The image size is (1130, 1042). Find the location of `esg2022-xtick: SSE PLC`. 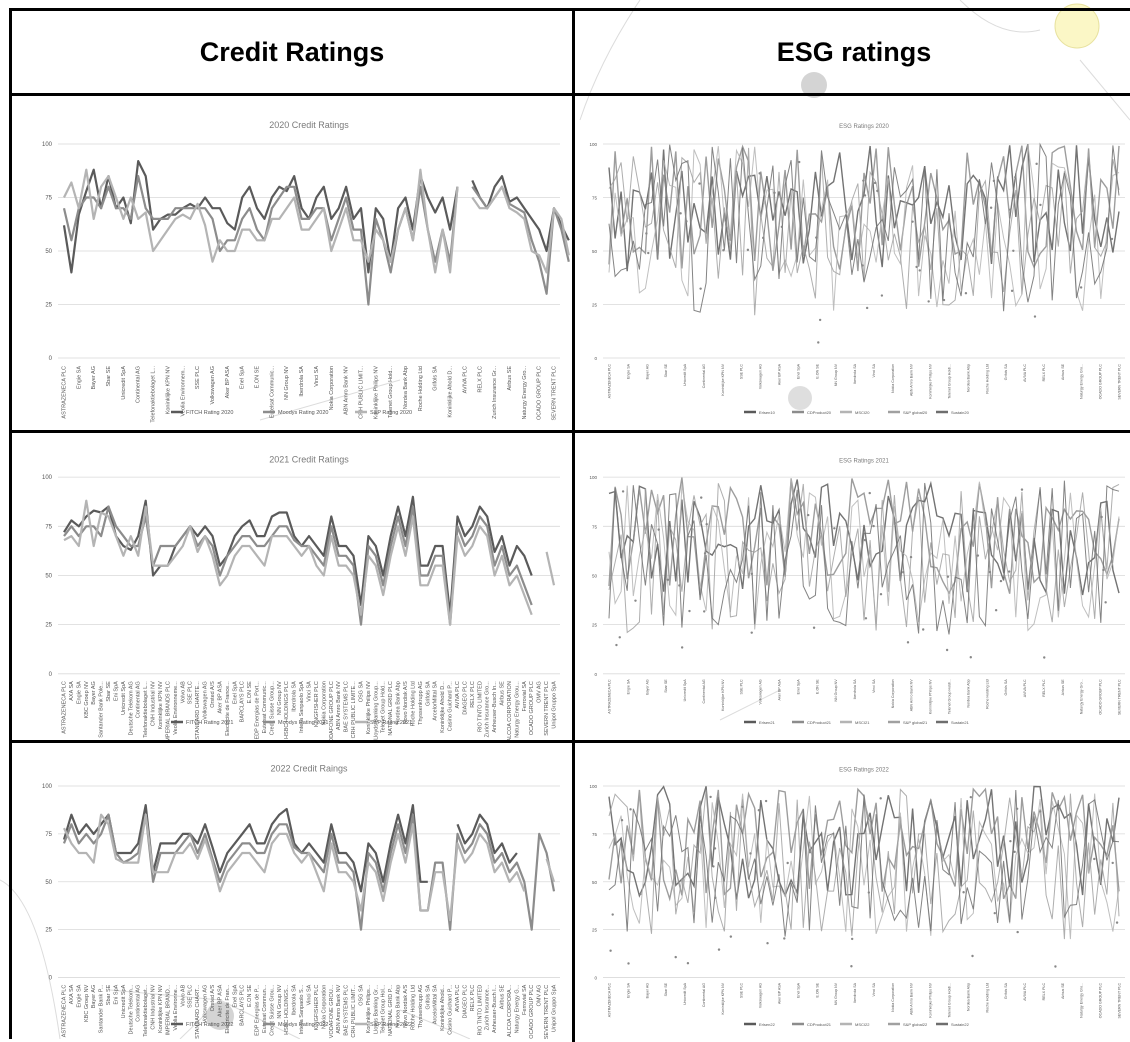

esg2022-xtick: SSE PLC is located at coordinates (742, 991).